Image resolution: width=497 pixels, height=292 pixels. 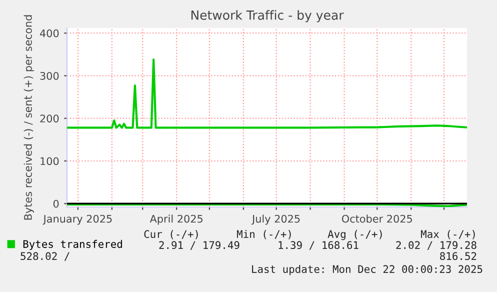 I want to click on y-tick-label: 300, so click(x=49, y=76).